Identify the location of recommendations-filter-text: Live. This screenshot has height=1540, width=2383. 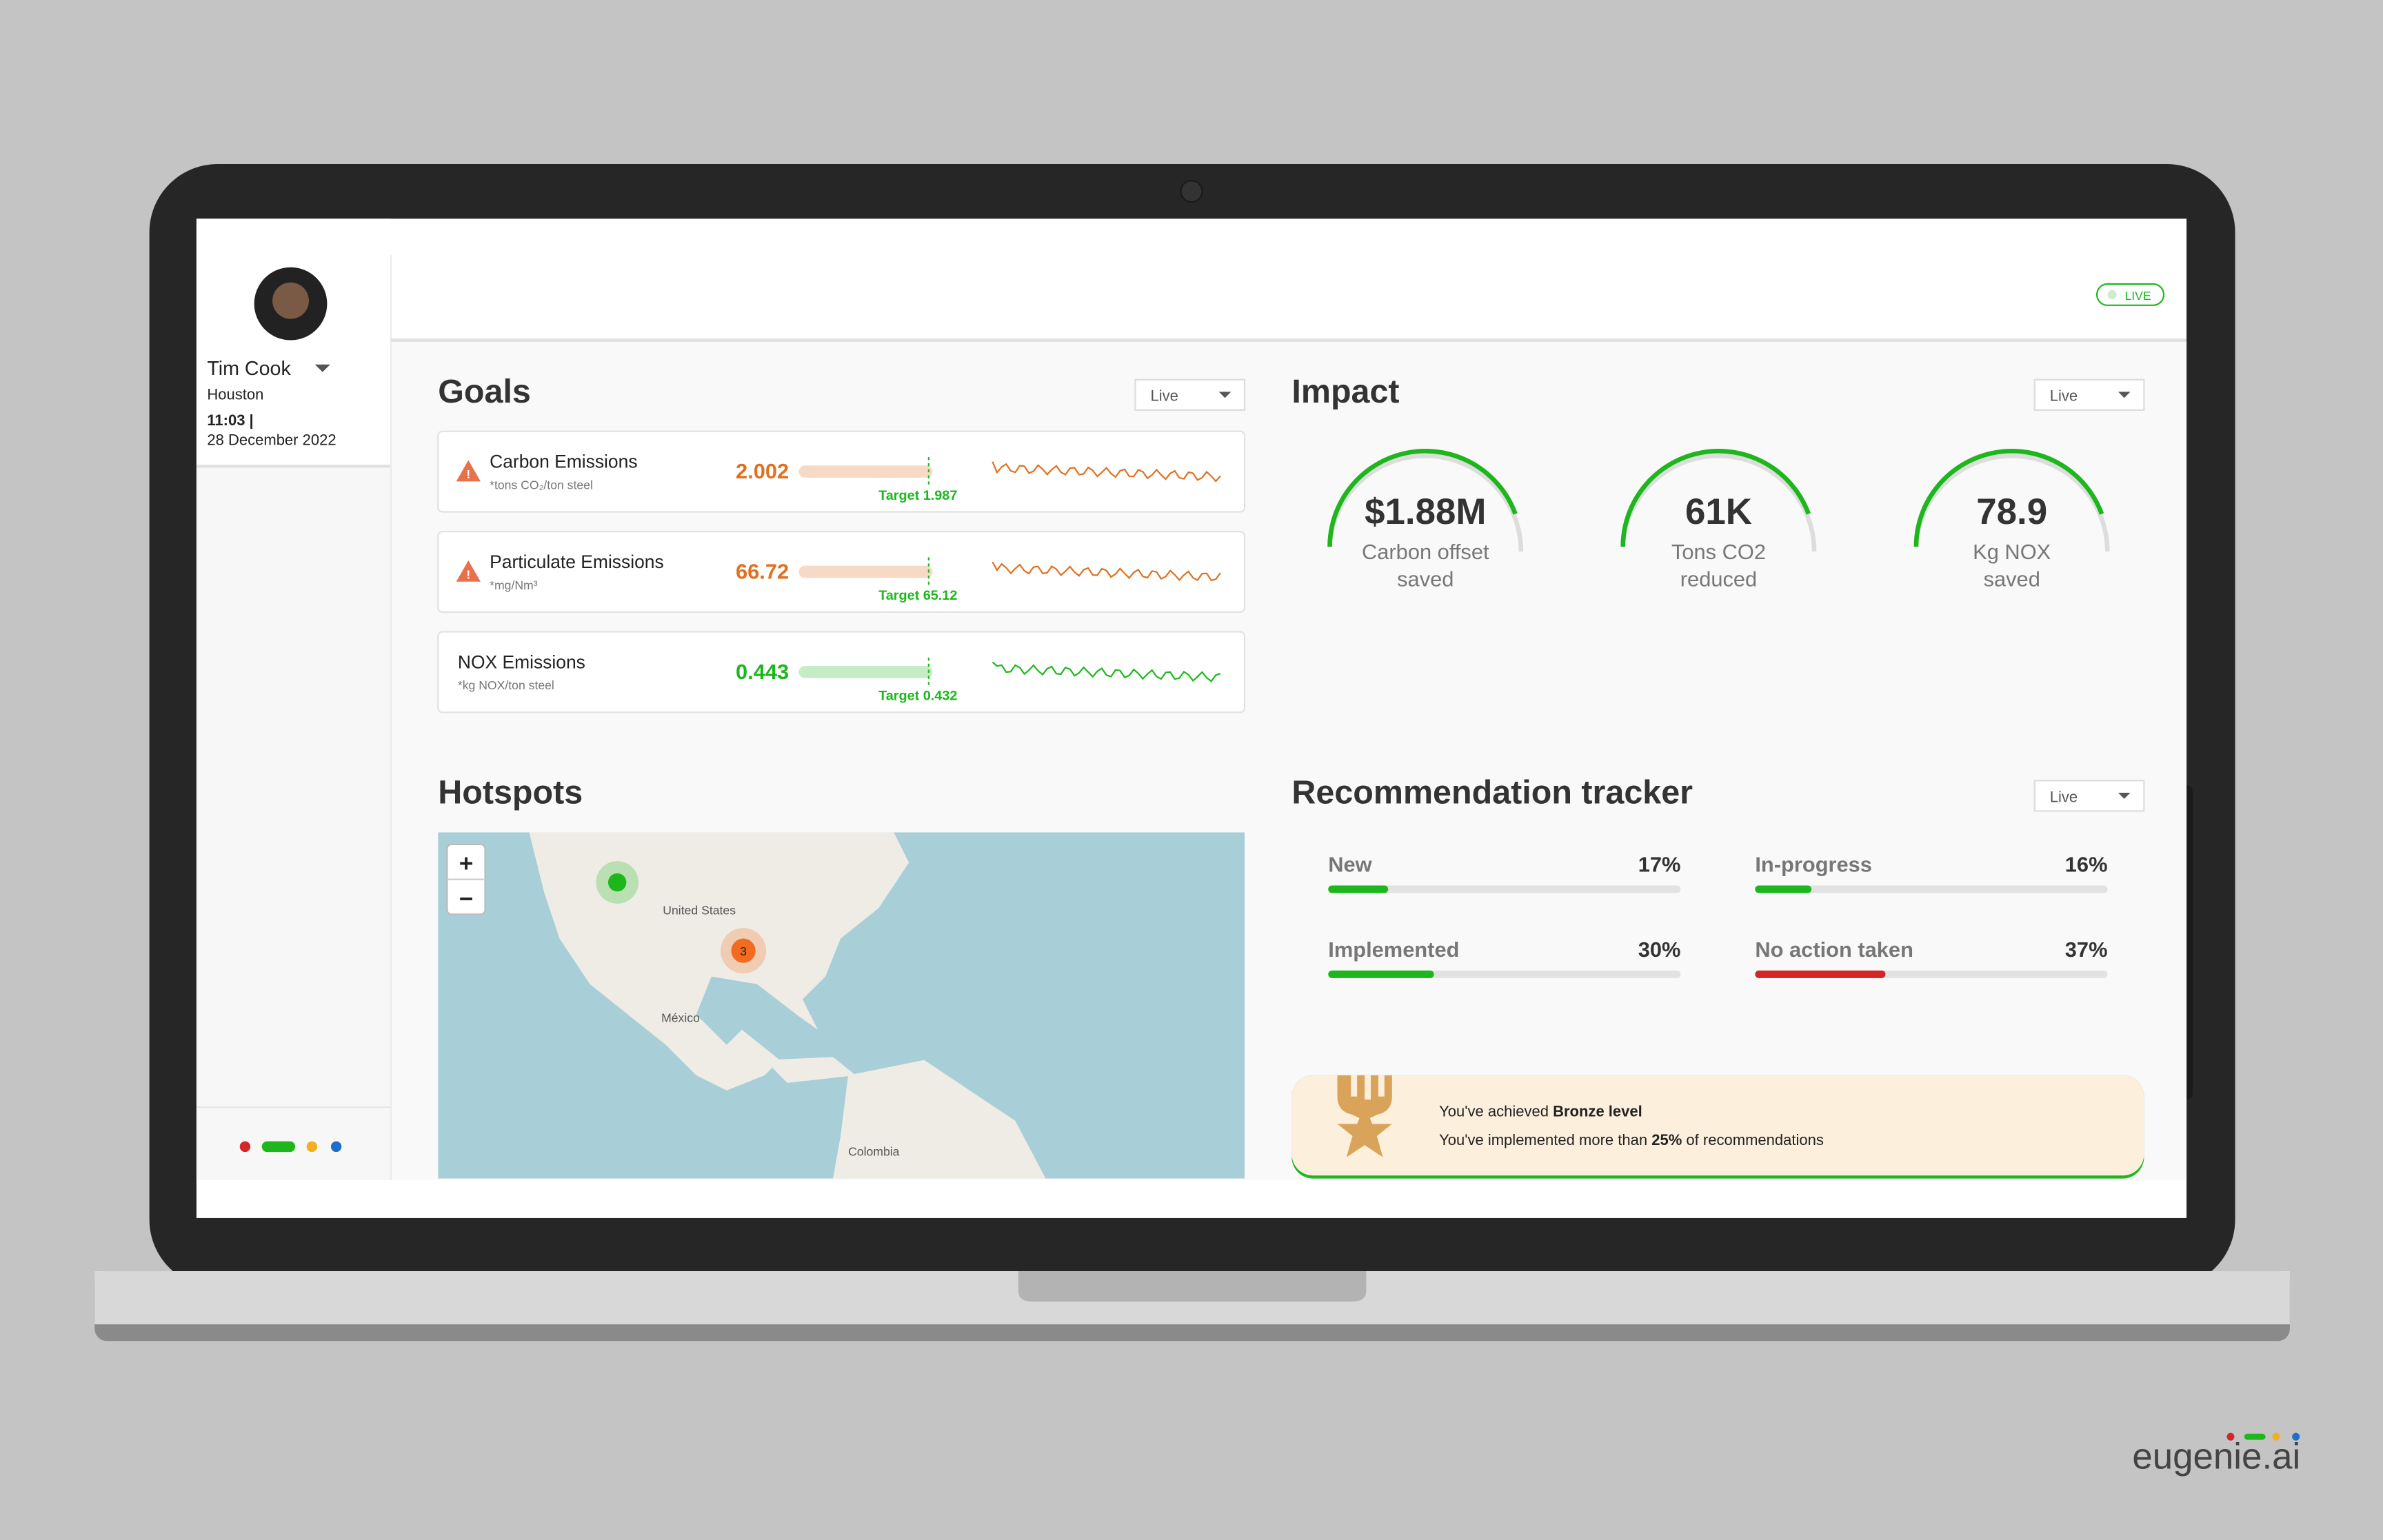
(2064, 797).